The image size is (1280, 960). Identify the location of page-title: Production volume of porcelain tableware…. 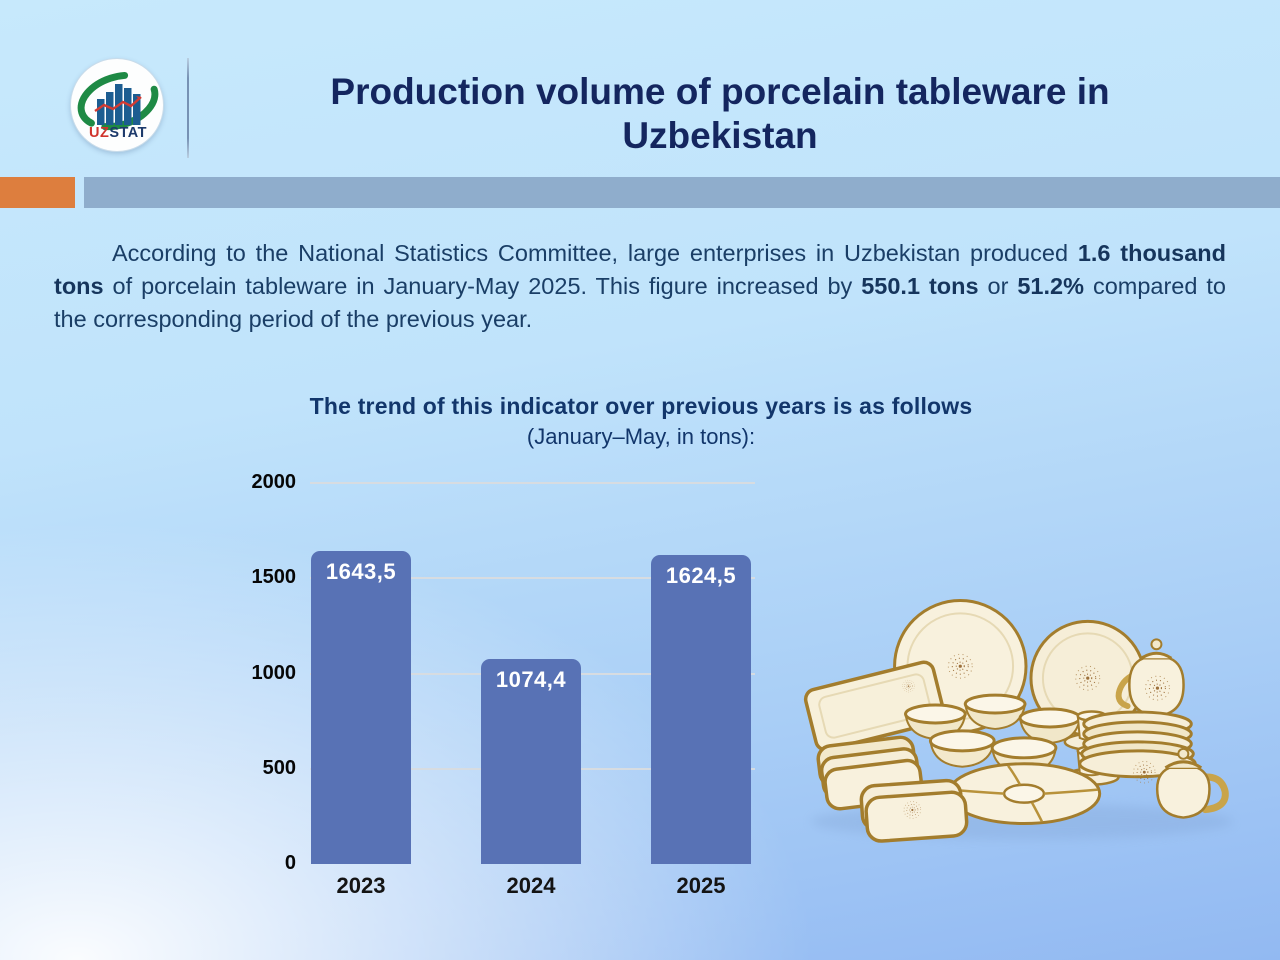
(720, 114).